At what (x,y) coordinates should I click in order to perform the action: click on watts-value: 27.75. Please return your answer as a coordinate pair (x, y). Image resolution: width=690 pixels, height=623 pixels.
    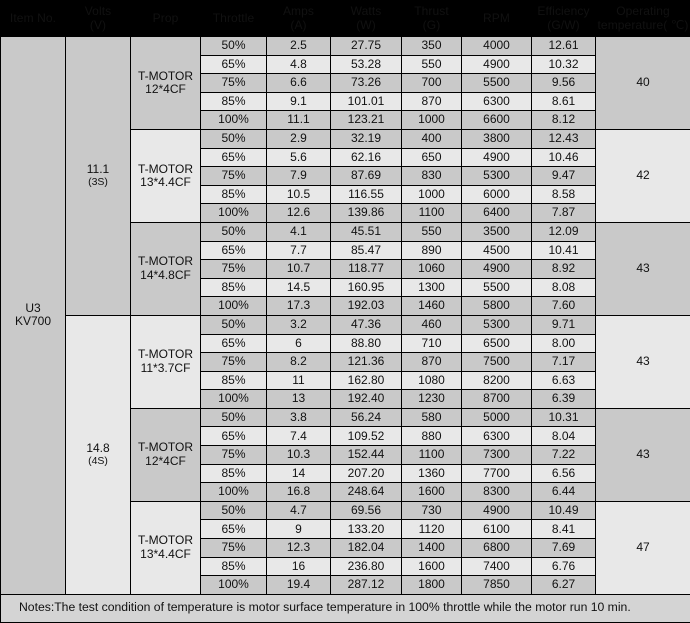
    Looking at the image, I should click on (366, 46).